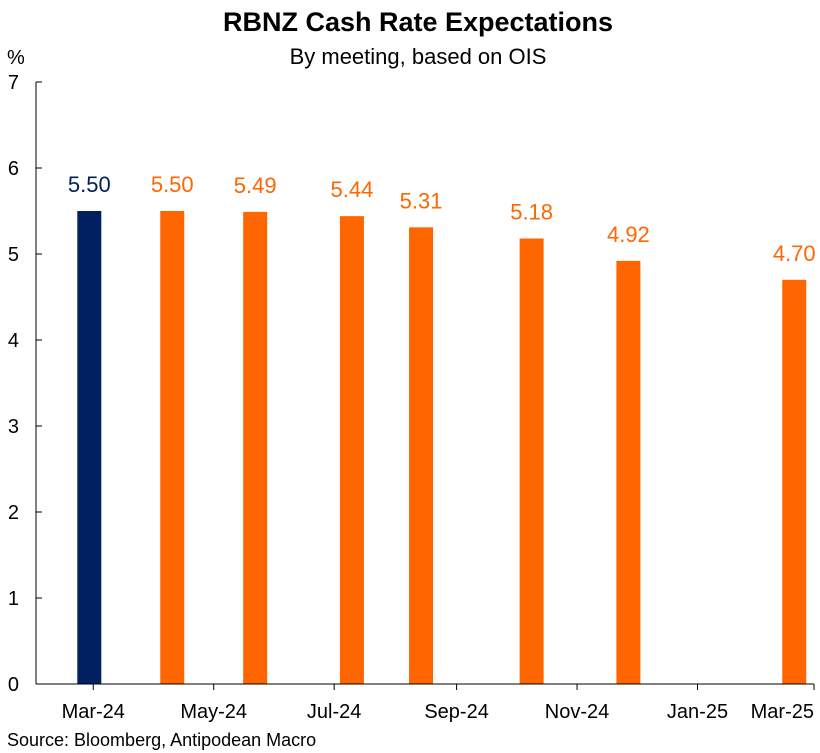 This screenshot has height=753, width=820. Describe the element at coordinates (255, 185) in the screenshot. I see `bar-value-label-2: 5.49` at that location.